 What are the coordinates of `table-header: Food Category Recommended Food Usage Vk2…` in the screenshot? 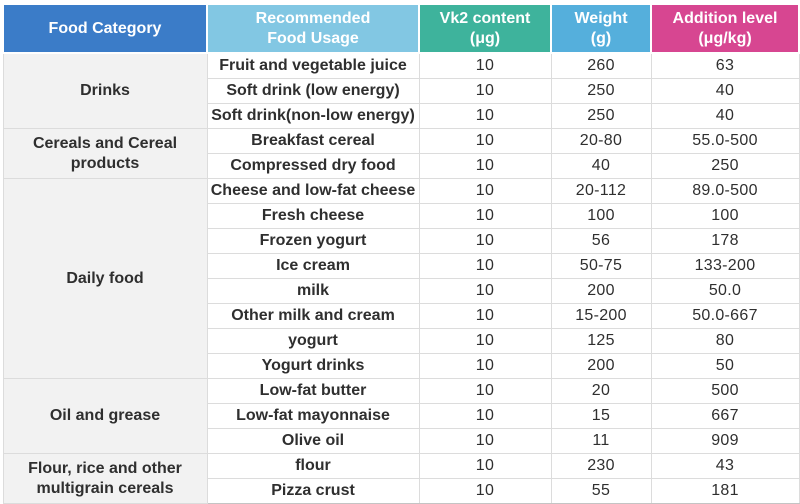 It's located at (401, 28).